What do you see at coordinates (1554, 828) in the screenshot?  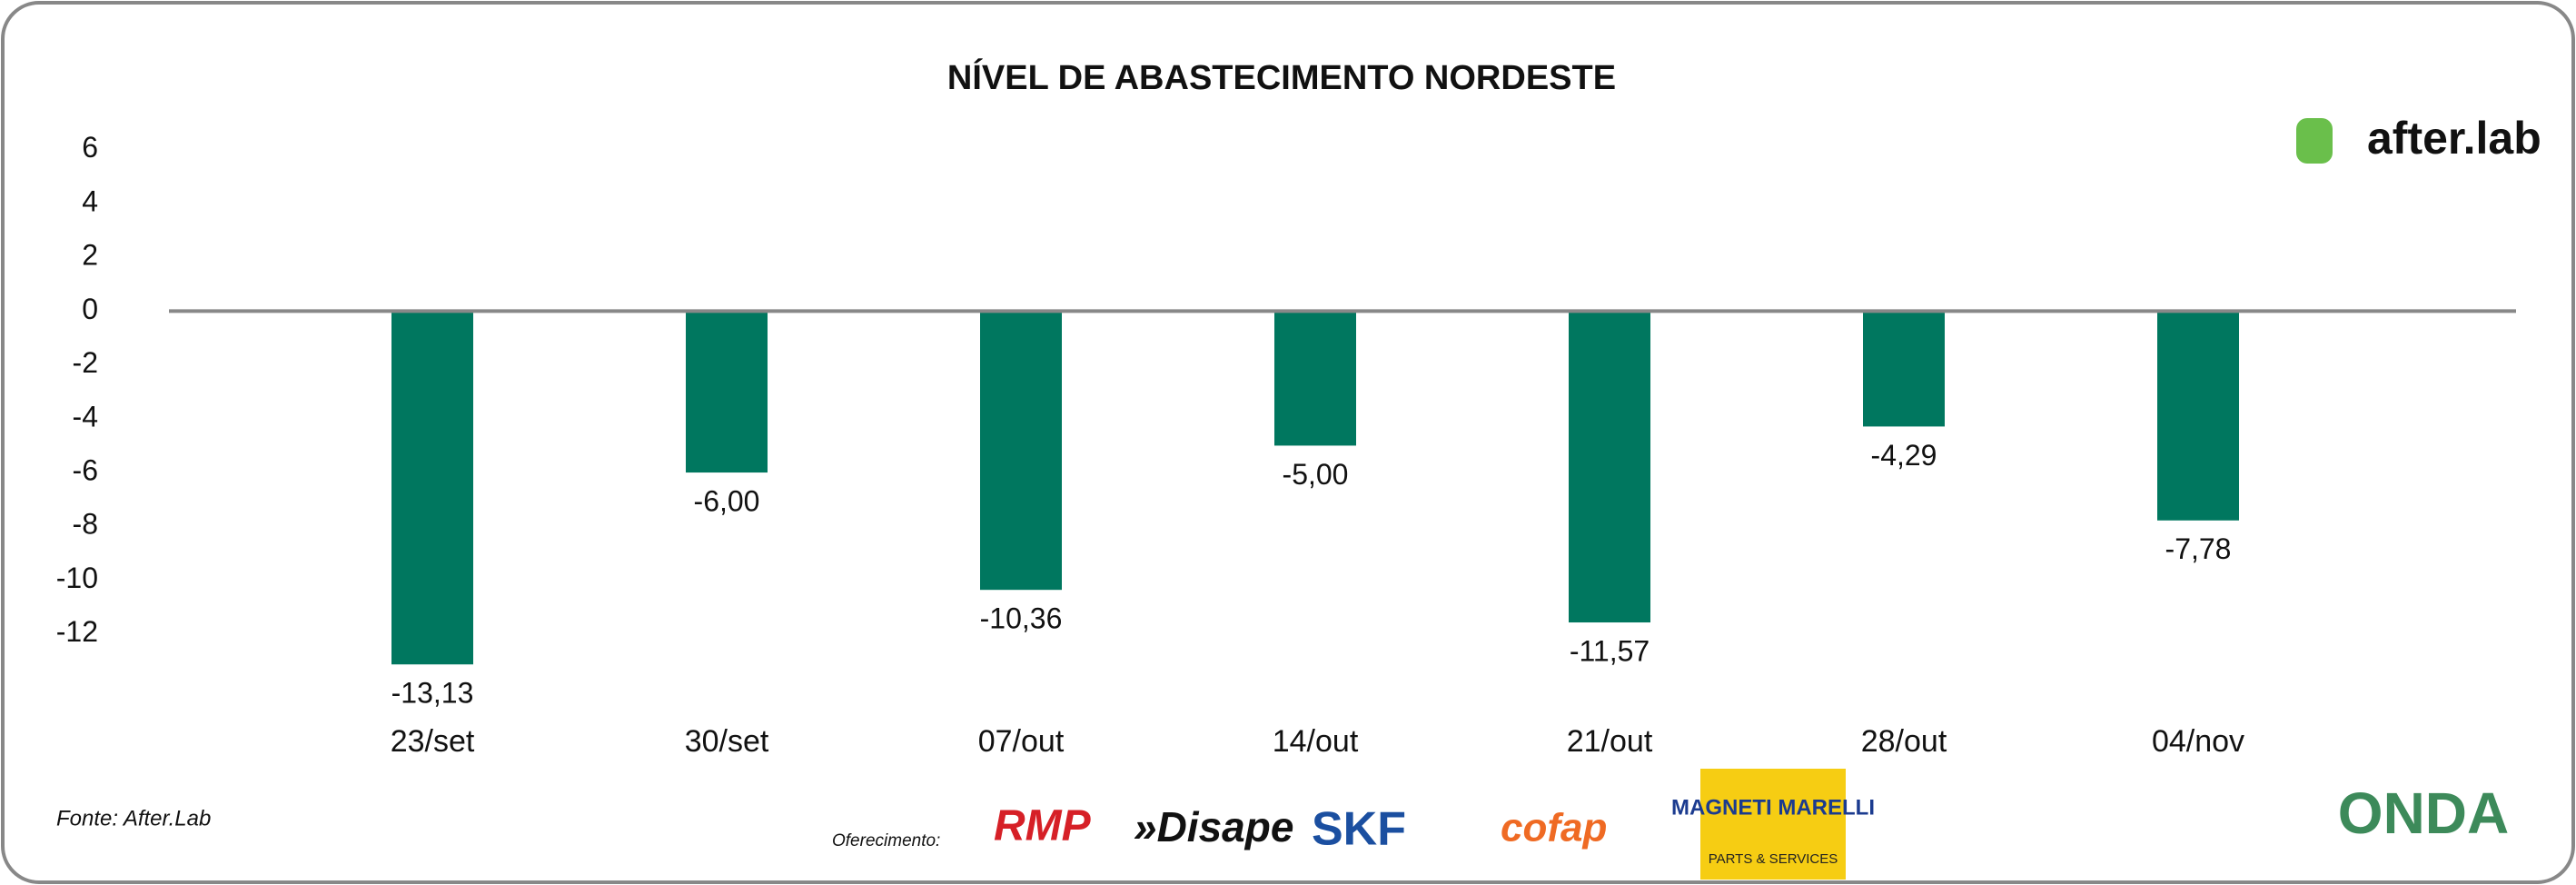 I see `sponsor-logo: cofap` at bounding box center [1554, 828].